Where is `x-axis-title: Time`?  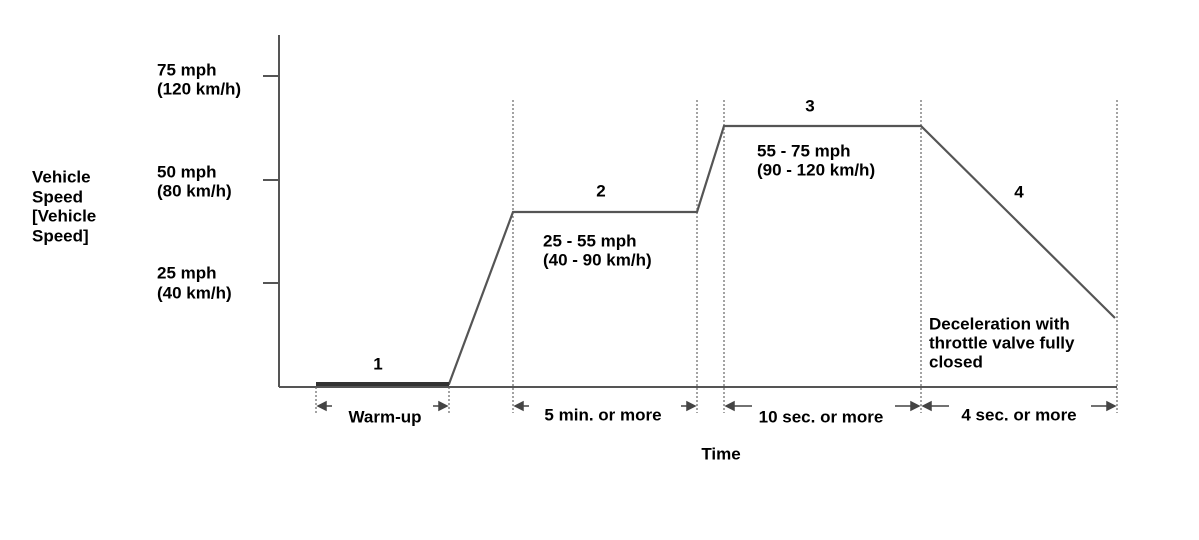
x-axis-title: Time is located at coordinates (720, 453).